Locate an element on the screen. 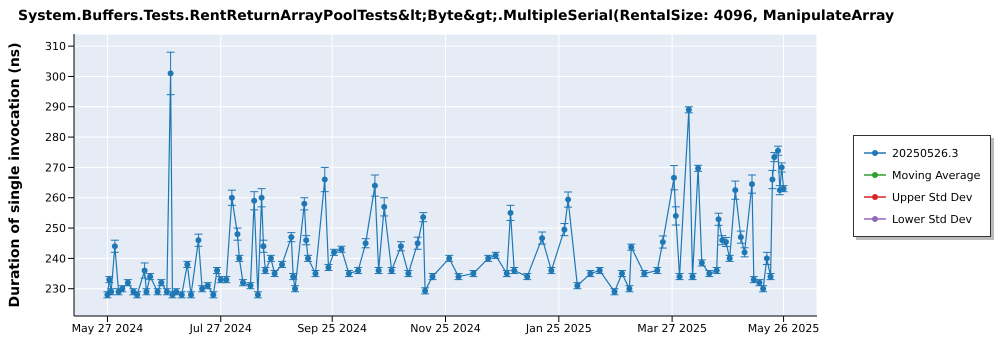 This screenshot has height=350, width=1000. x-tick-label: May 27 2024 is located at coordinates (108, 328).